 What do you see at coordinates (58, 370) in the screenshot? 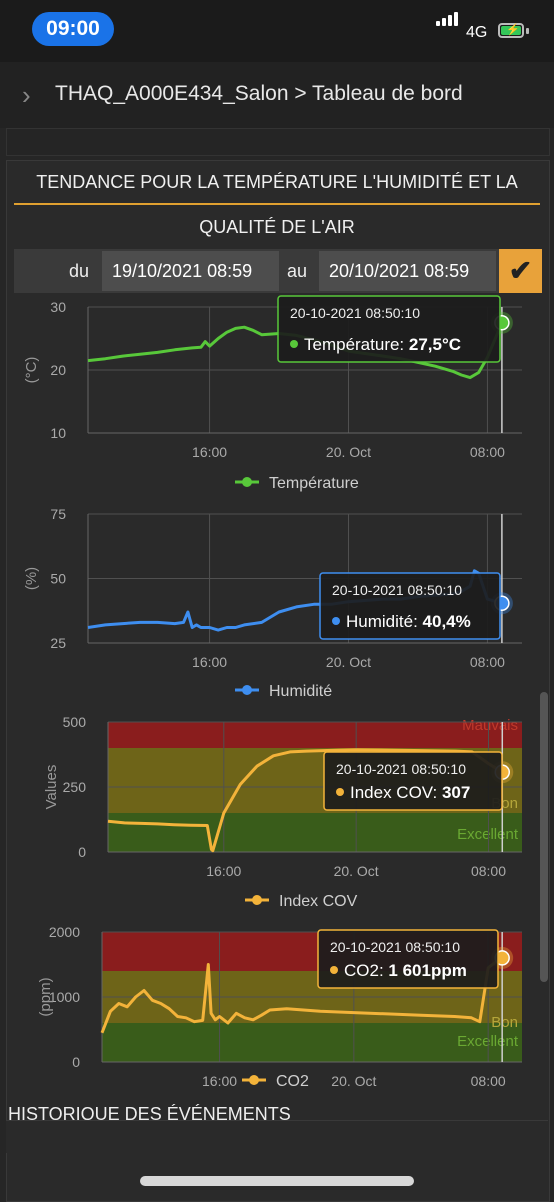
I see `y-tick-label: 20` at bounding box center [58, 370].